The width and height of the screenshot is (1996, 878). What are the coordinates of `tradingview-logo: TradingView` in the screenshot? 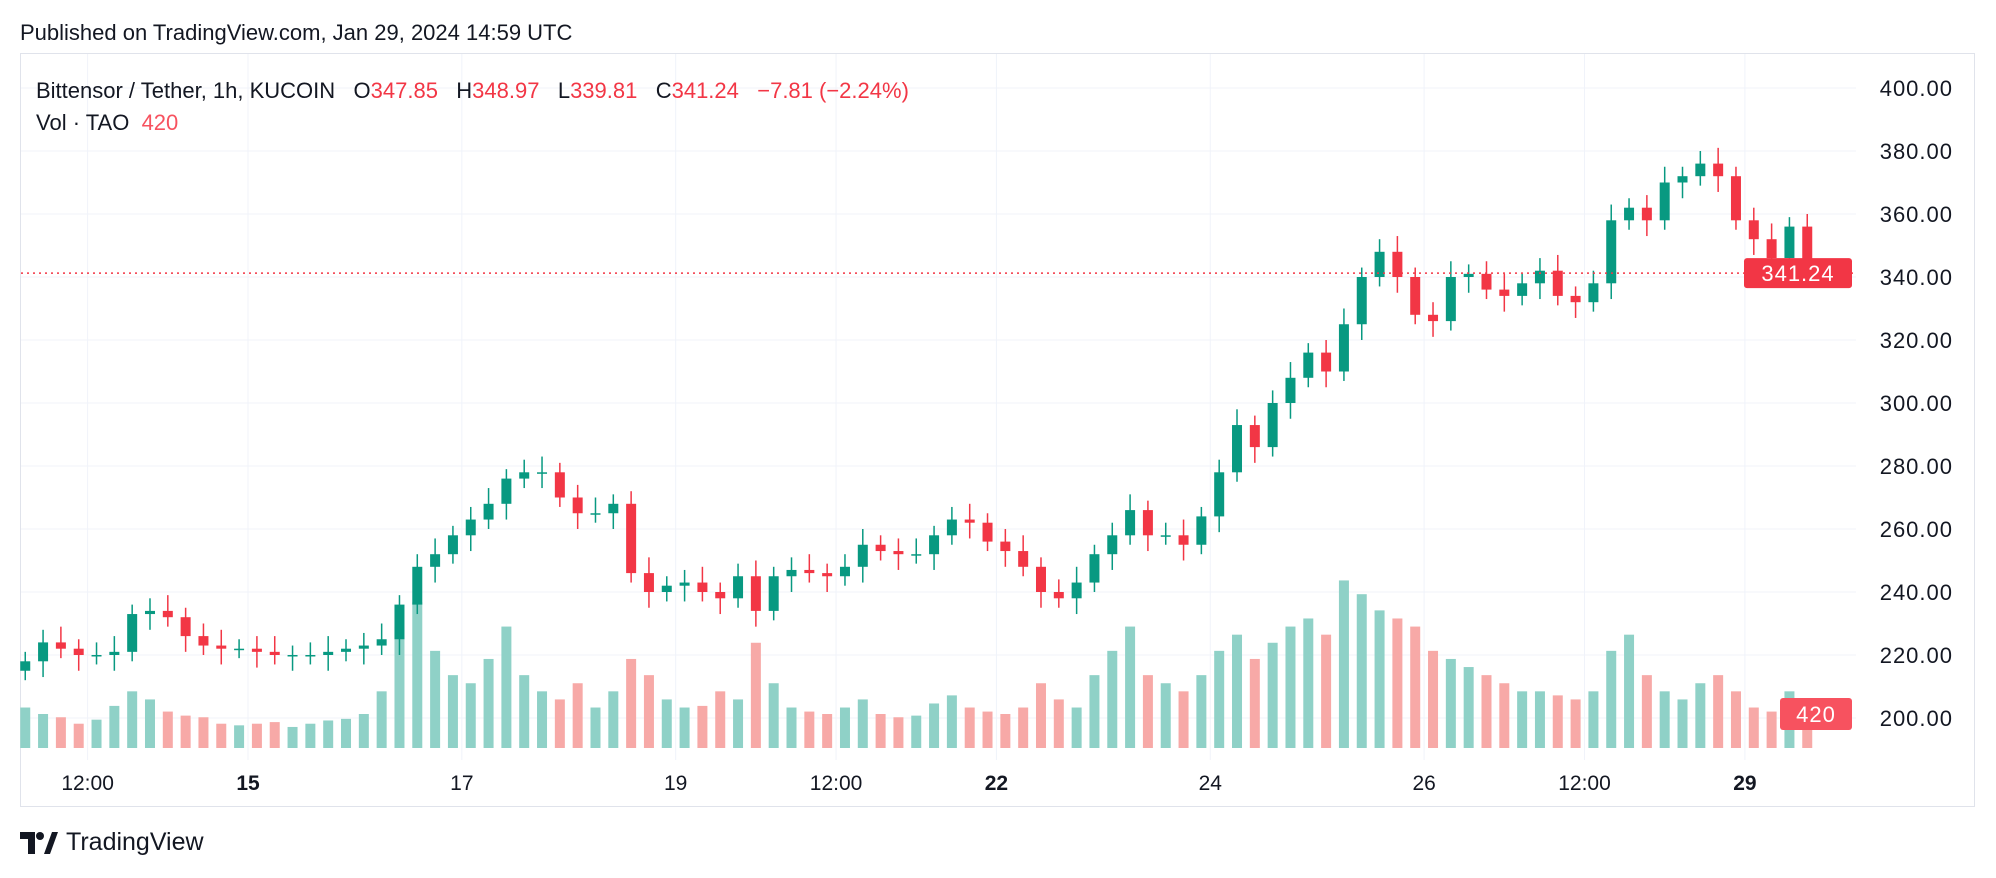 It's located at (112, 842).